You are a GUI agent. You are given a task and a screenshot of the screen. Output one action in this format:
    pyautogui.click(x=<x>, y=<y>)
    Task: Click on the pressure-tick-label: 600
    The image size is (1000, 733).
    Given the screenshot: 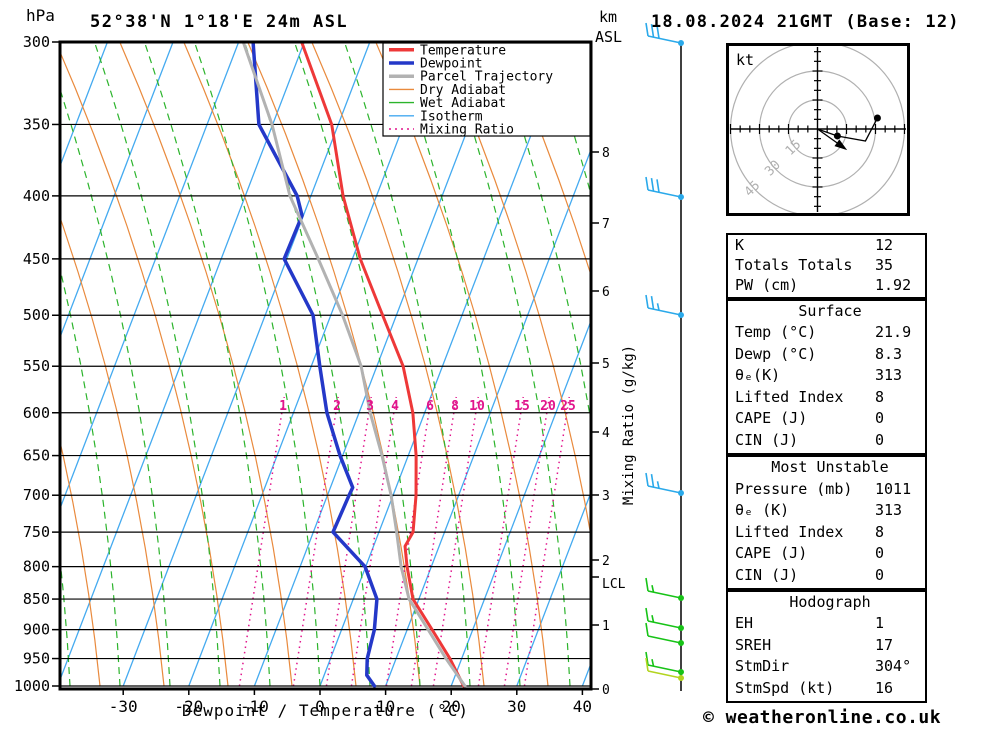 What is the action you would take?
    pyautogui.click(x=36, y=413)
    